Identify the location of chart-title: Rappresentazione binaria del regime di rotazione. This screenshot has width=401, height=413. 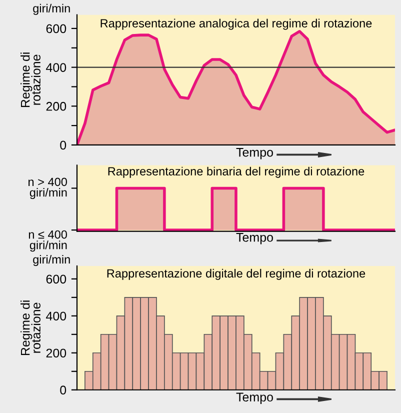
(236, 172).